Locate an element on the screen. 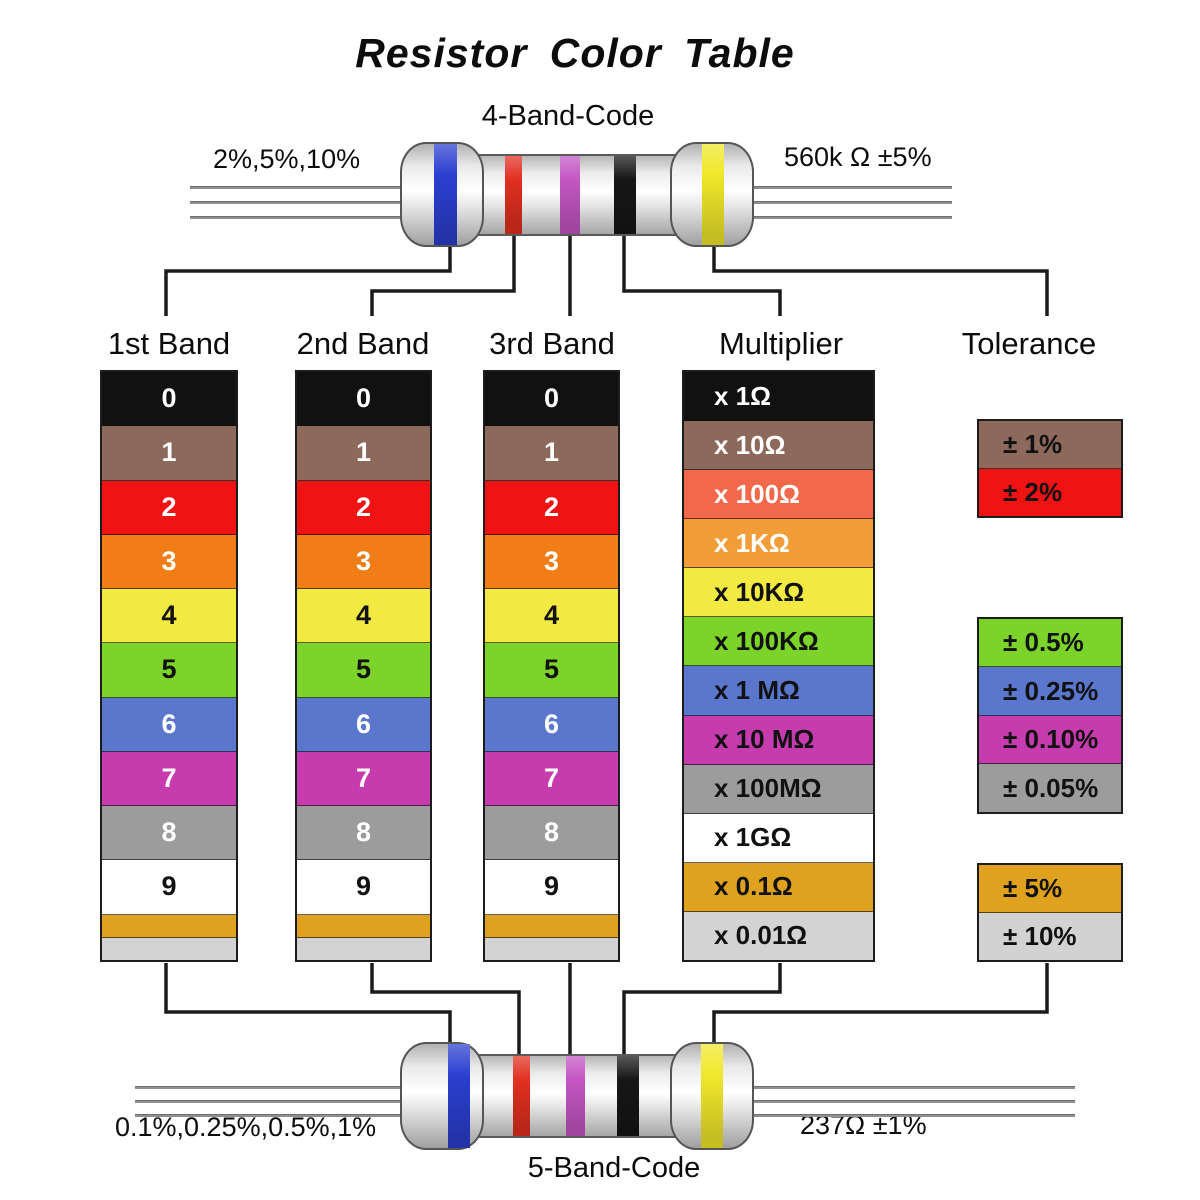 The width and height of the screenshot is (1200, 1200). multiplier-cell: x 100Ω is located at coordinates (778, 495).